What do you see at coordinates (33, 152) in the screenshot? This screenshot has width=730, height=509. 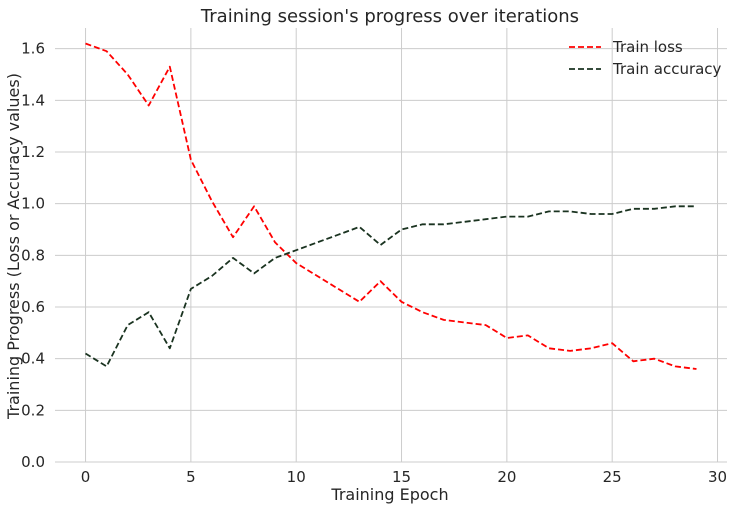 I see `y-tick-label: 1.2` at bounding box center [33, 152].